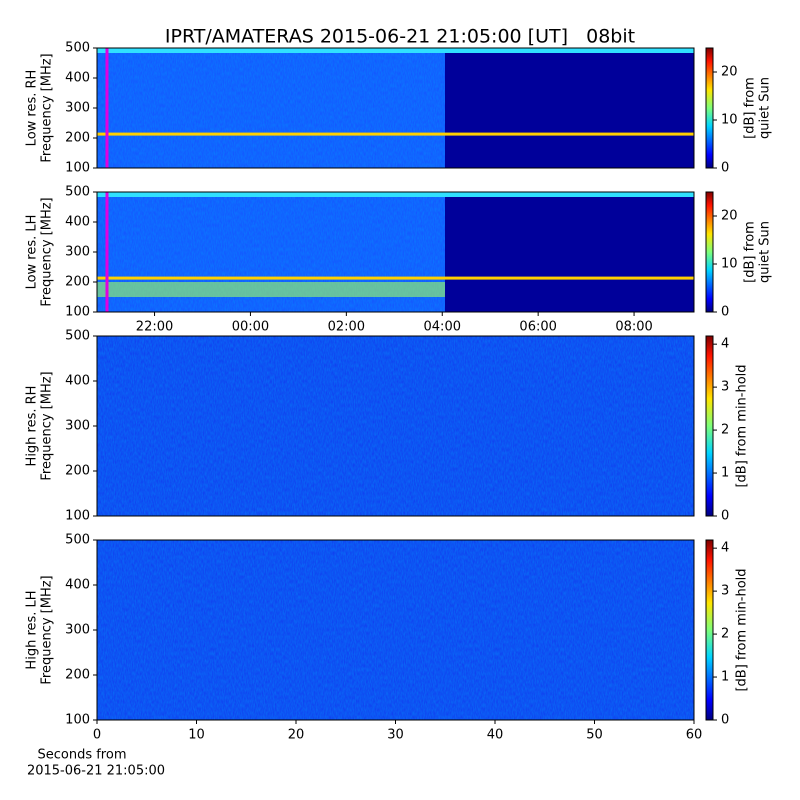 Image resolution: width=800 pixels, height=800 pixels. What do you see at coordinates (32, 252) in the screenshot?
I see `y-axis-label: Low res. LH` at bounding box center [32, 252].